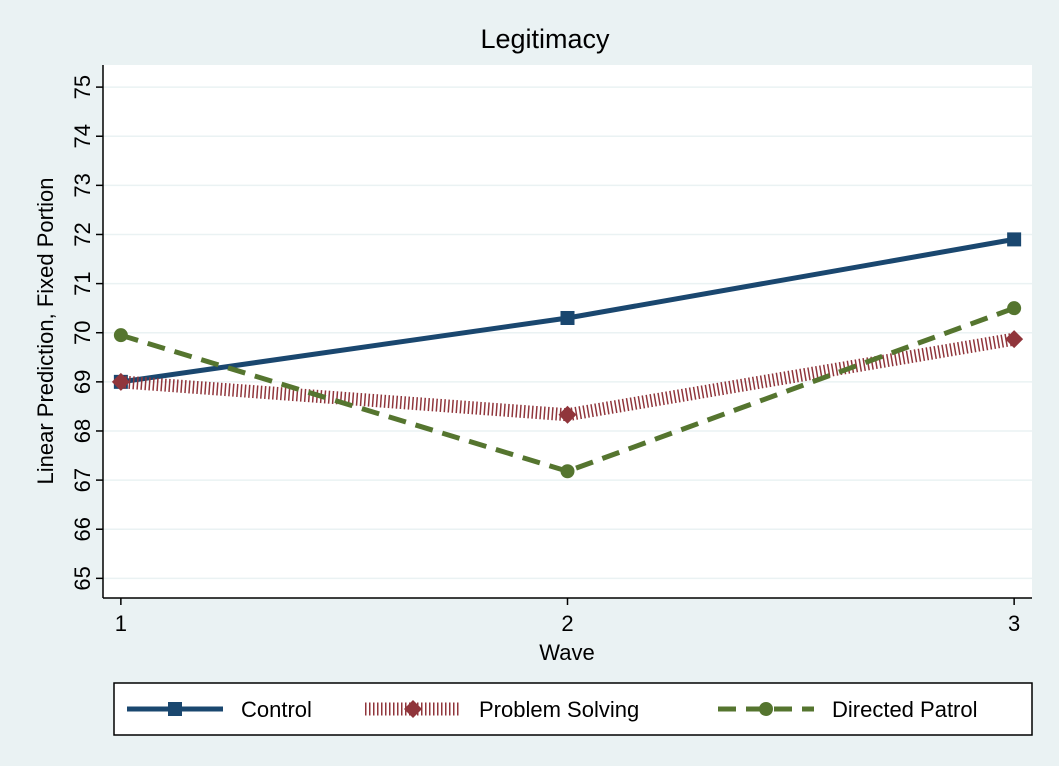 The image size is (1059, 766). I want to click on legend-box, so click(573, 709).